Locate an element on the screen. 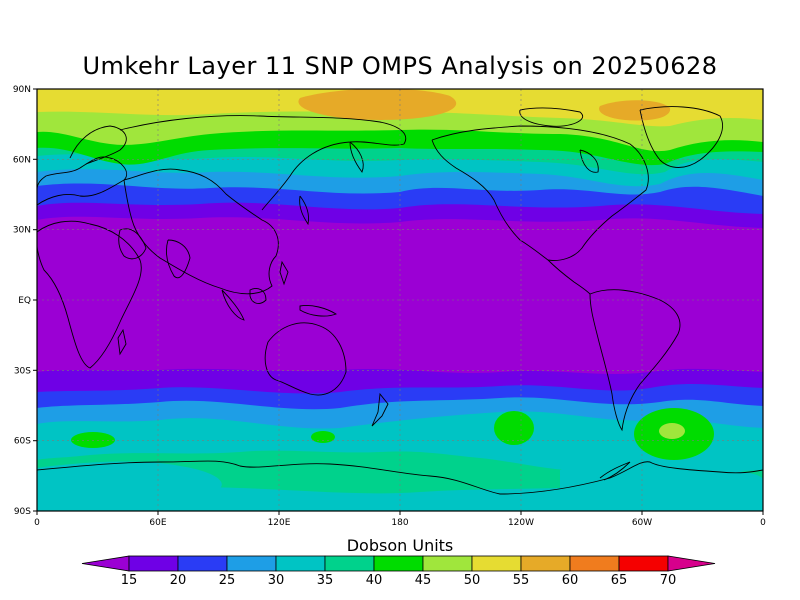 Image resolution: width=800 pixels, height=600 pixels. coast-north-america is located at coordinates (540, 193).